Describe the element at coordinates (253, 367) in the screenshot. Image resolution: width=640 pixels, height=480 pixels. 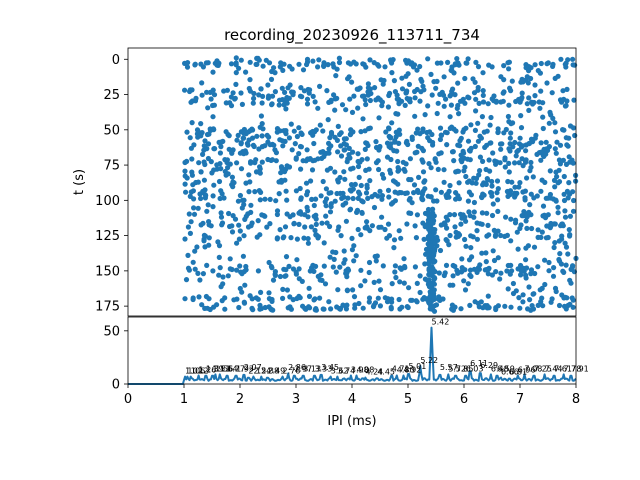
I see `histogram-peak-label: 2.07` at that location.